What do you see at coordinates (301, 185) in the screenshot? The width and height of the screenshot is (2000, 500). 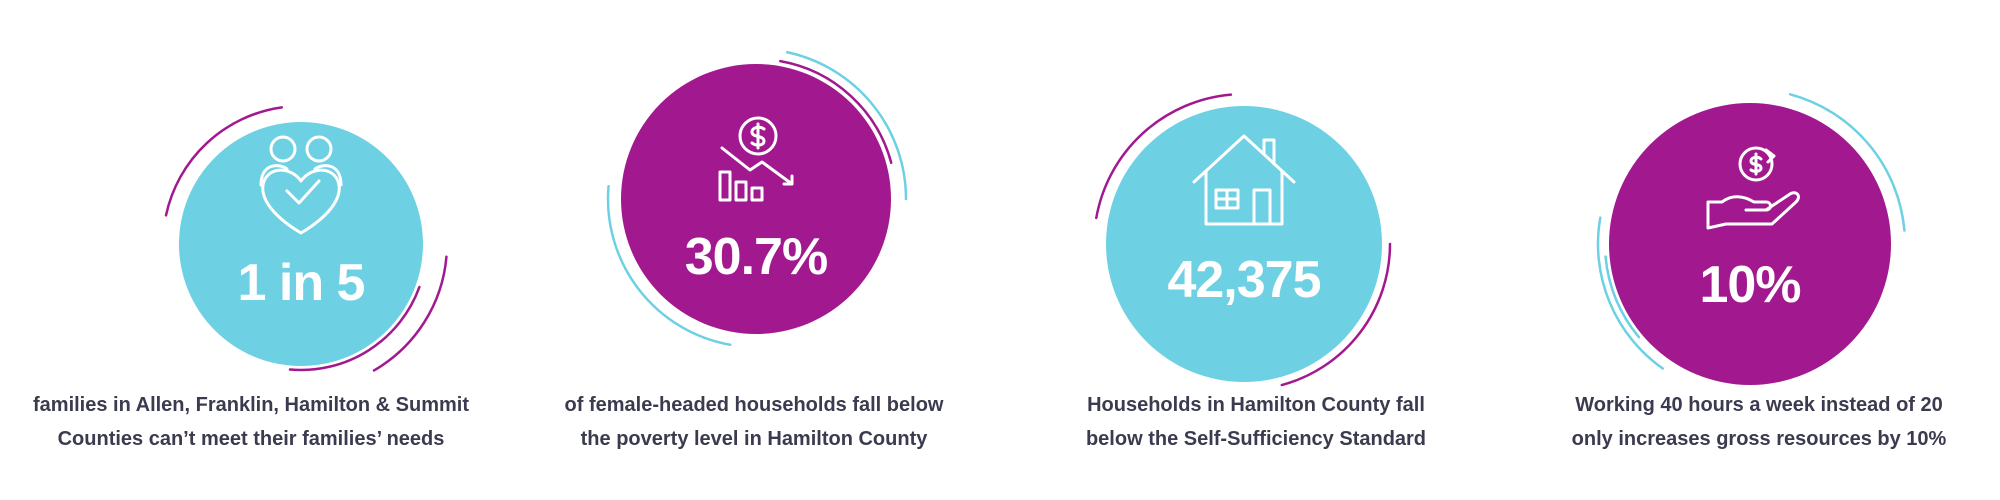 I see `family-icon` at bounding box center [301, 185].